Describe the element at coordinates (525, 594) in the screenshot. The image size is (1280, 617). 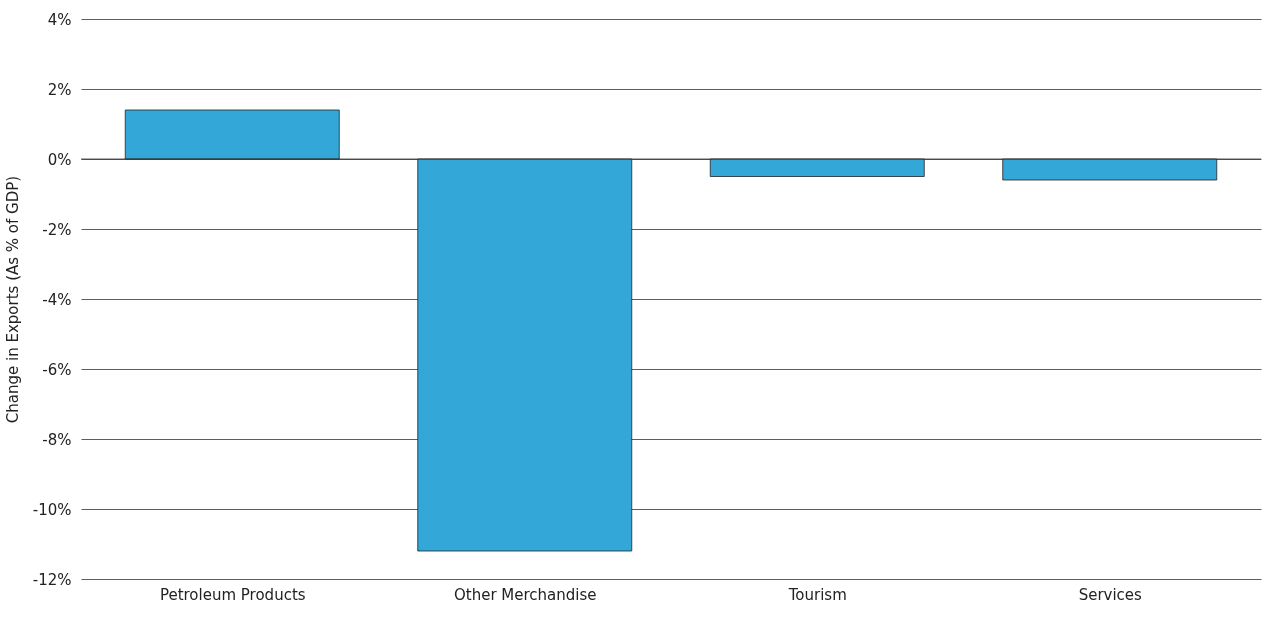
I see `x-tick-label: Other Merchandise` at that location.